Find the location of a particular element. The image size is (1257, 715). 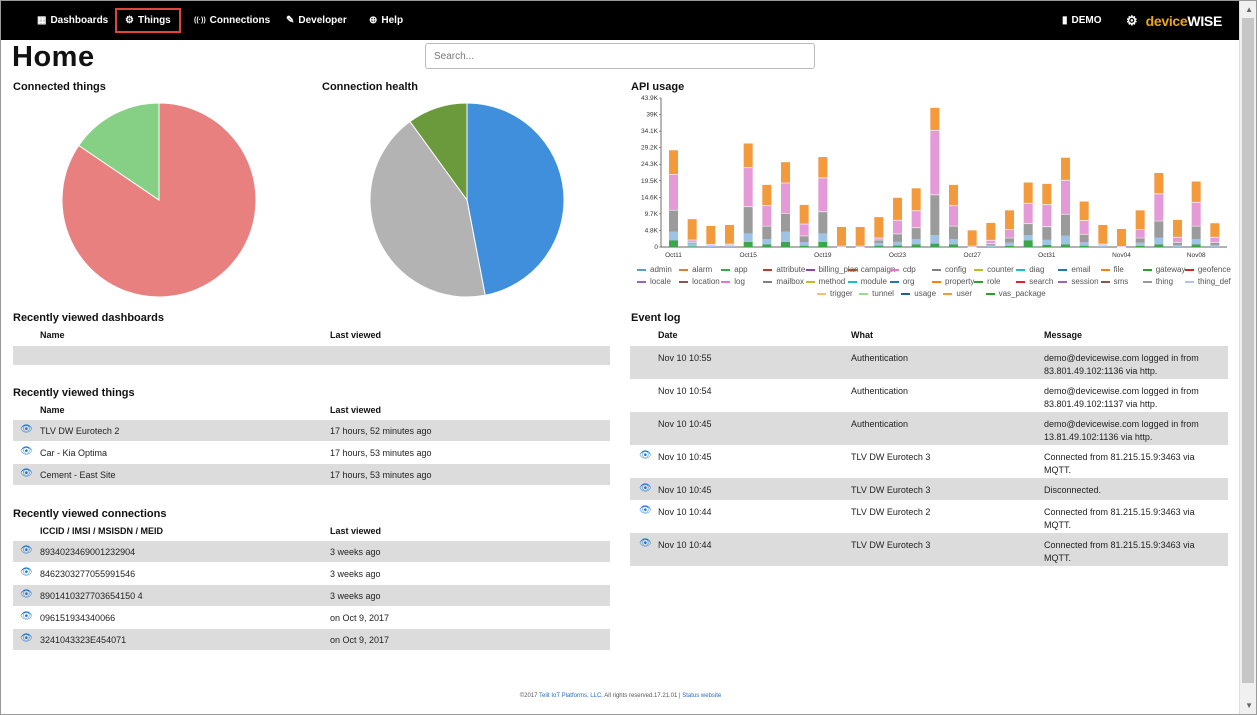

things-name: Cement - East Site is located at coordinates (78, 475).